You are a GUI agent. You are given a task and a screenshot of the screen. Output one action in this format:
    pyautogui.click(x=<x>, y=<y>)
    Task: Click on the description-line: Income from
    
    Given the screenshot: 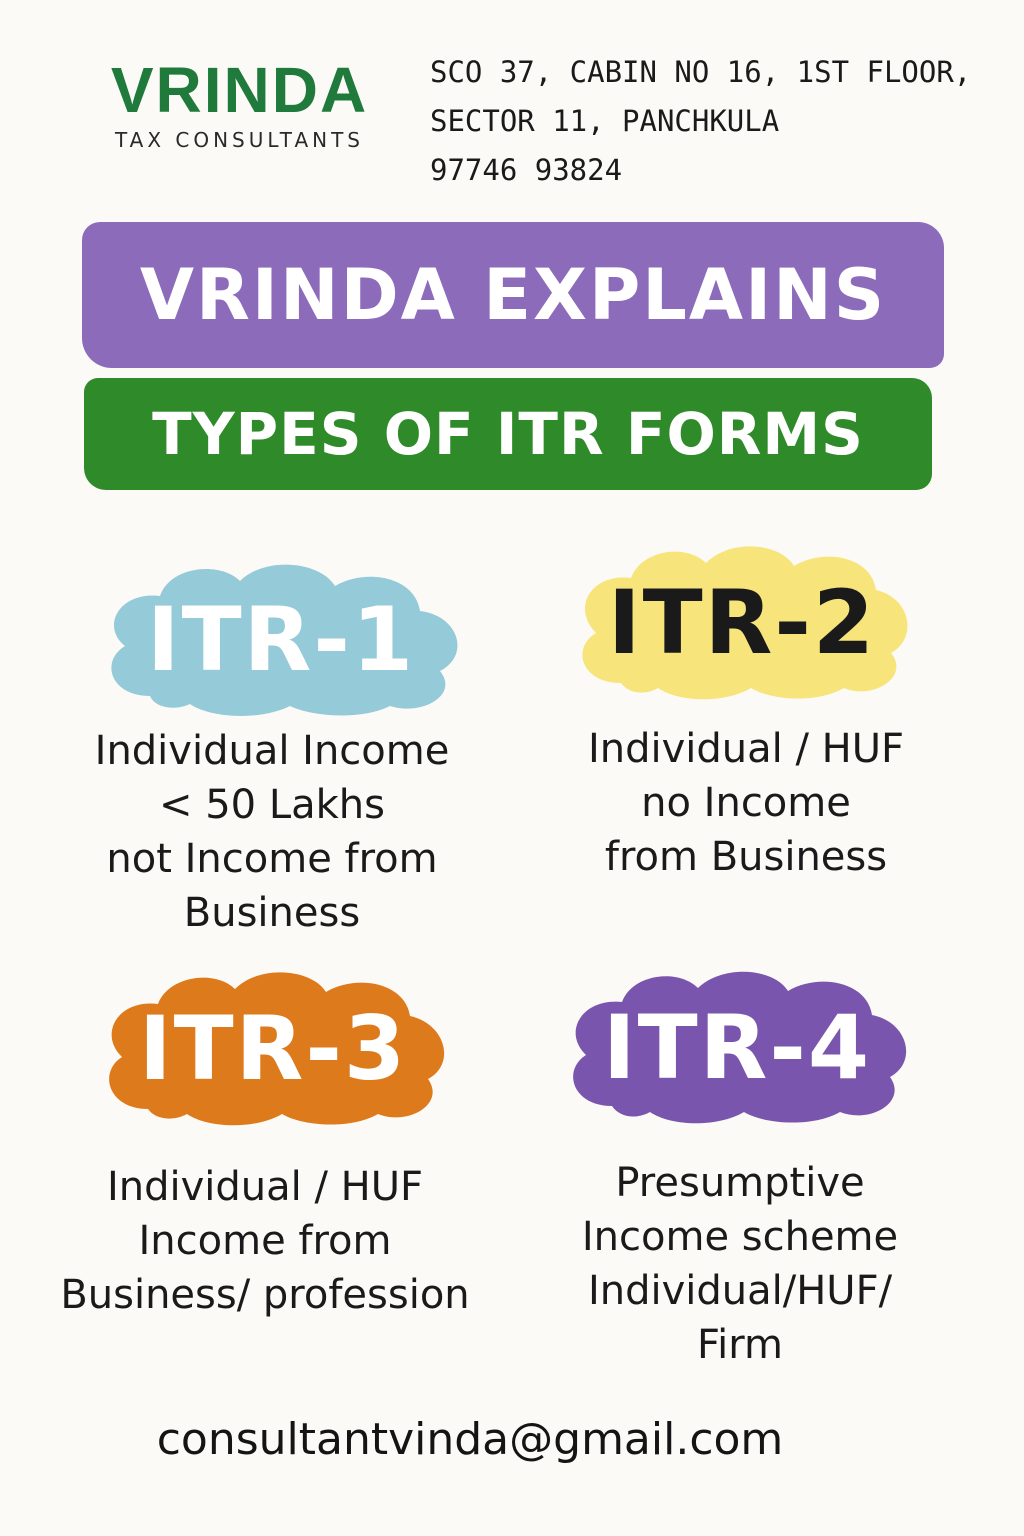 What is the action you would take?
    pyautogui.click(x=265, y=1241)
    